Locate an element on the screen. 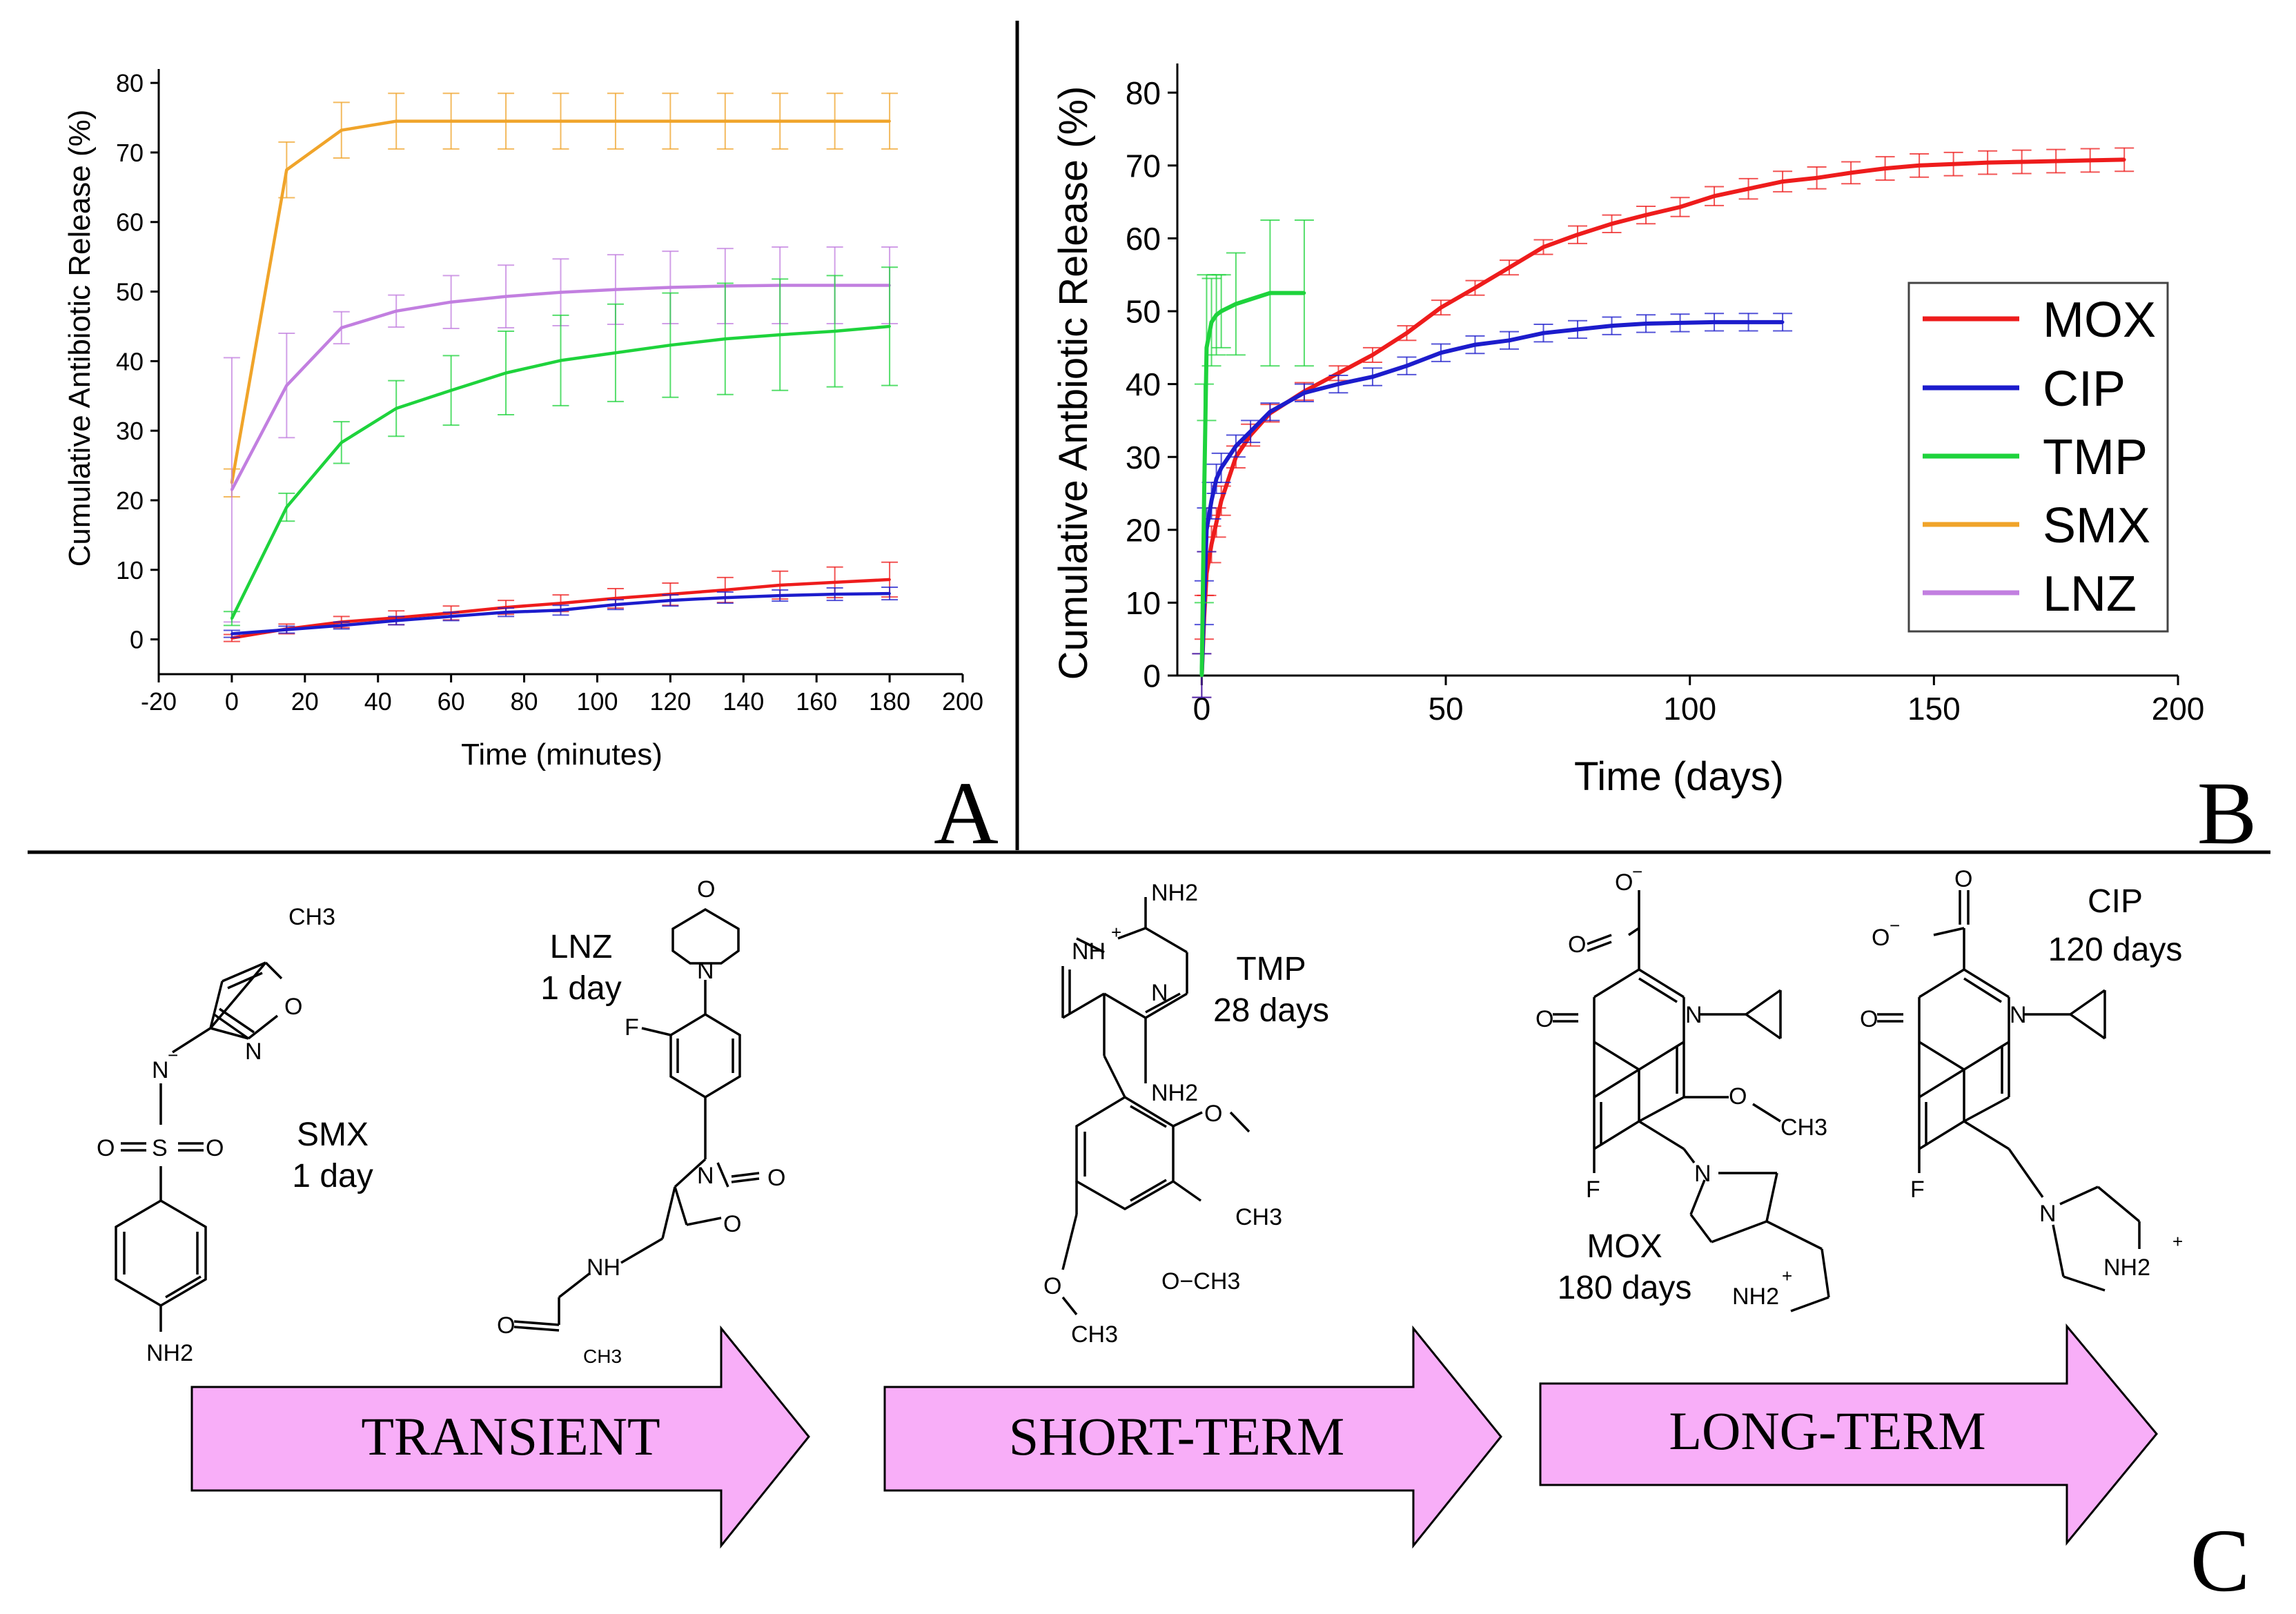 This screenshot has width=2296, height=1614. cip-f: F is located at coordinates (1917, 1190).